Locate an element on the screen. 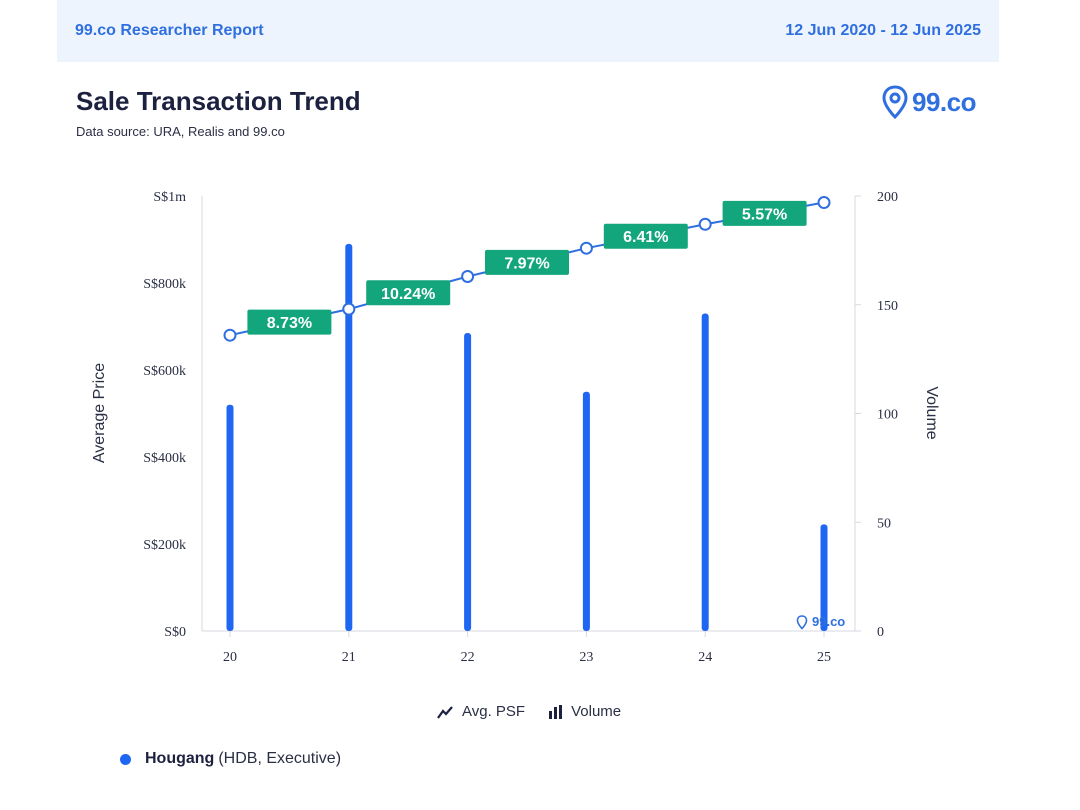 The width and height of the screenshot is (1080, 810). report-name: 99.co Researcher Report is located at coordinates (169, 30).